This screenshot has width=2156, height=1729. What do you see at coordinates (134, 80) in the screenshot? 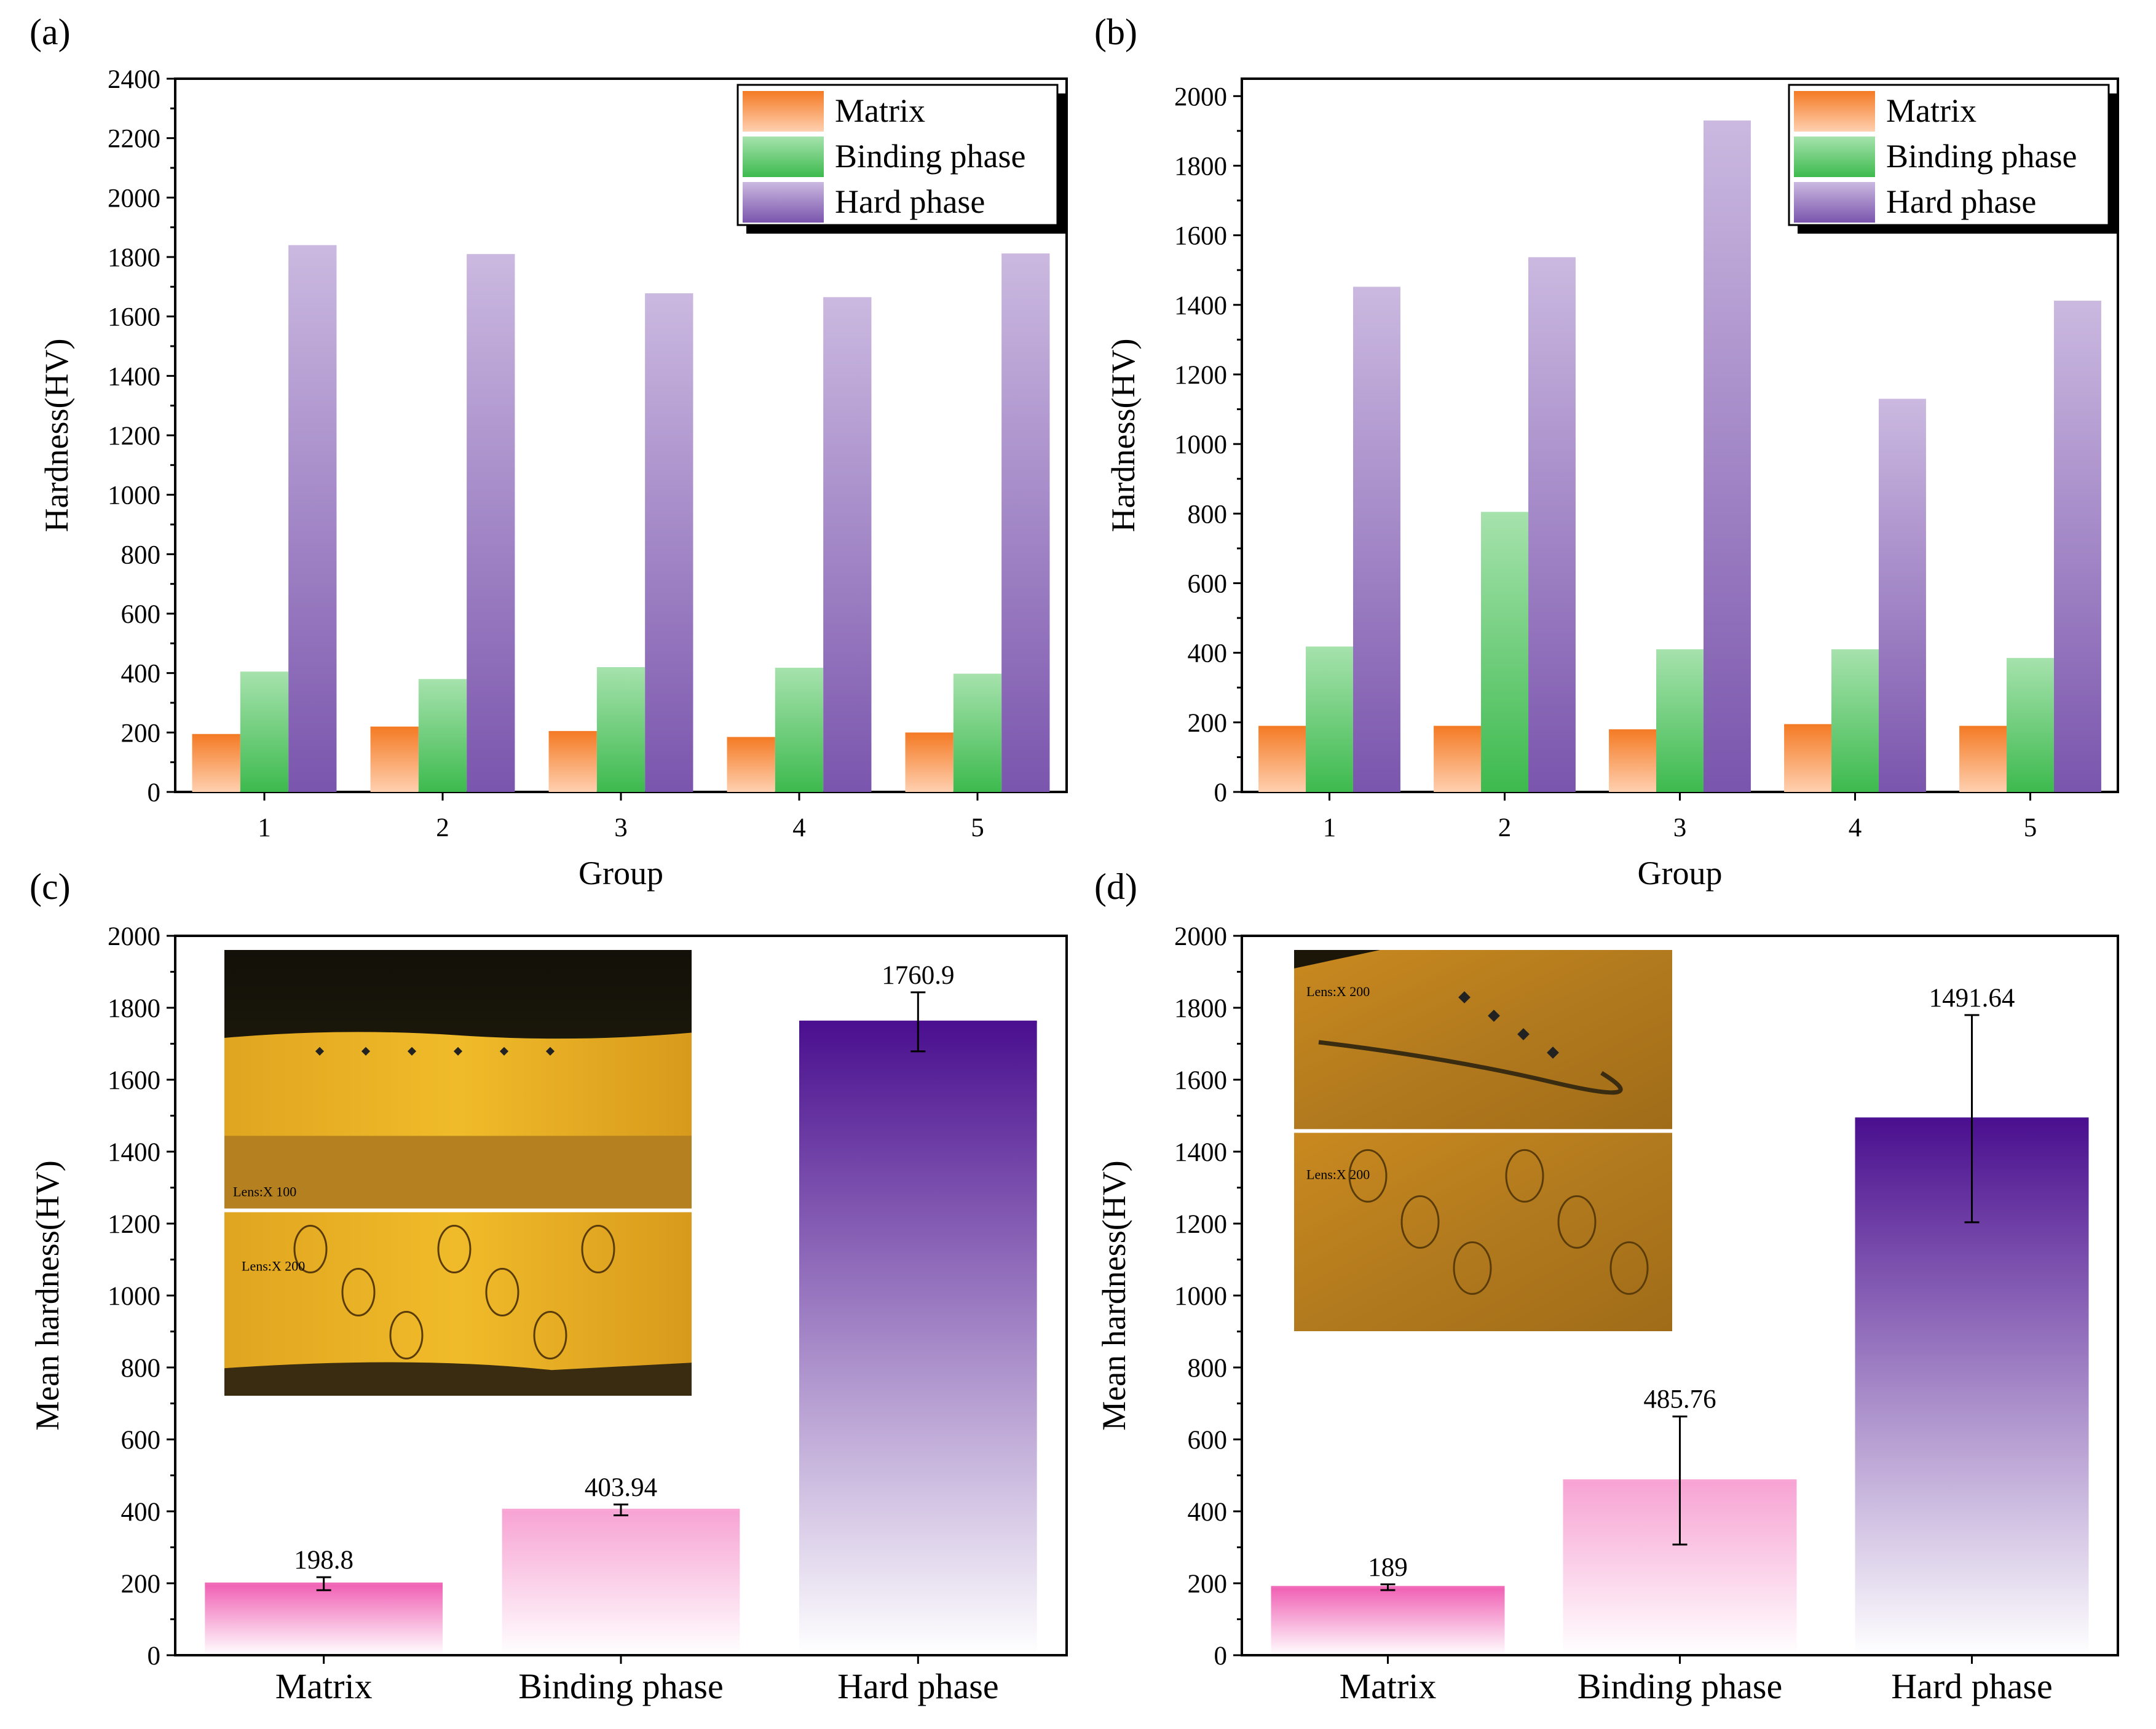
I see `y-tick-label: 2400` at bounding box center [134, 80].